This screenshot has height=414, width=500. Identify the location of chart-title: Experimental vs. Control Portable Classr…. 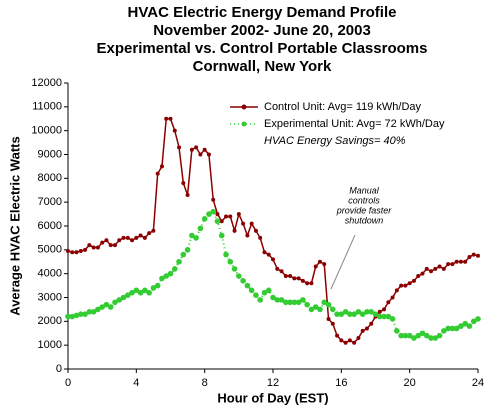
(262, 48).